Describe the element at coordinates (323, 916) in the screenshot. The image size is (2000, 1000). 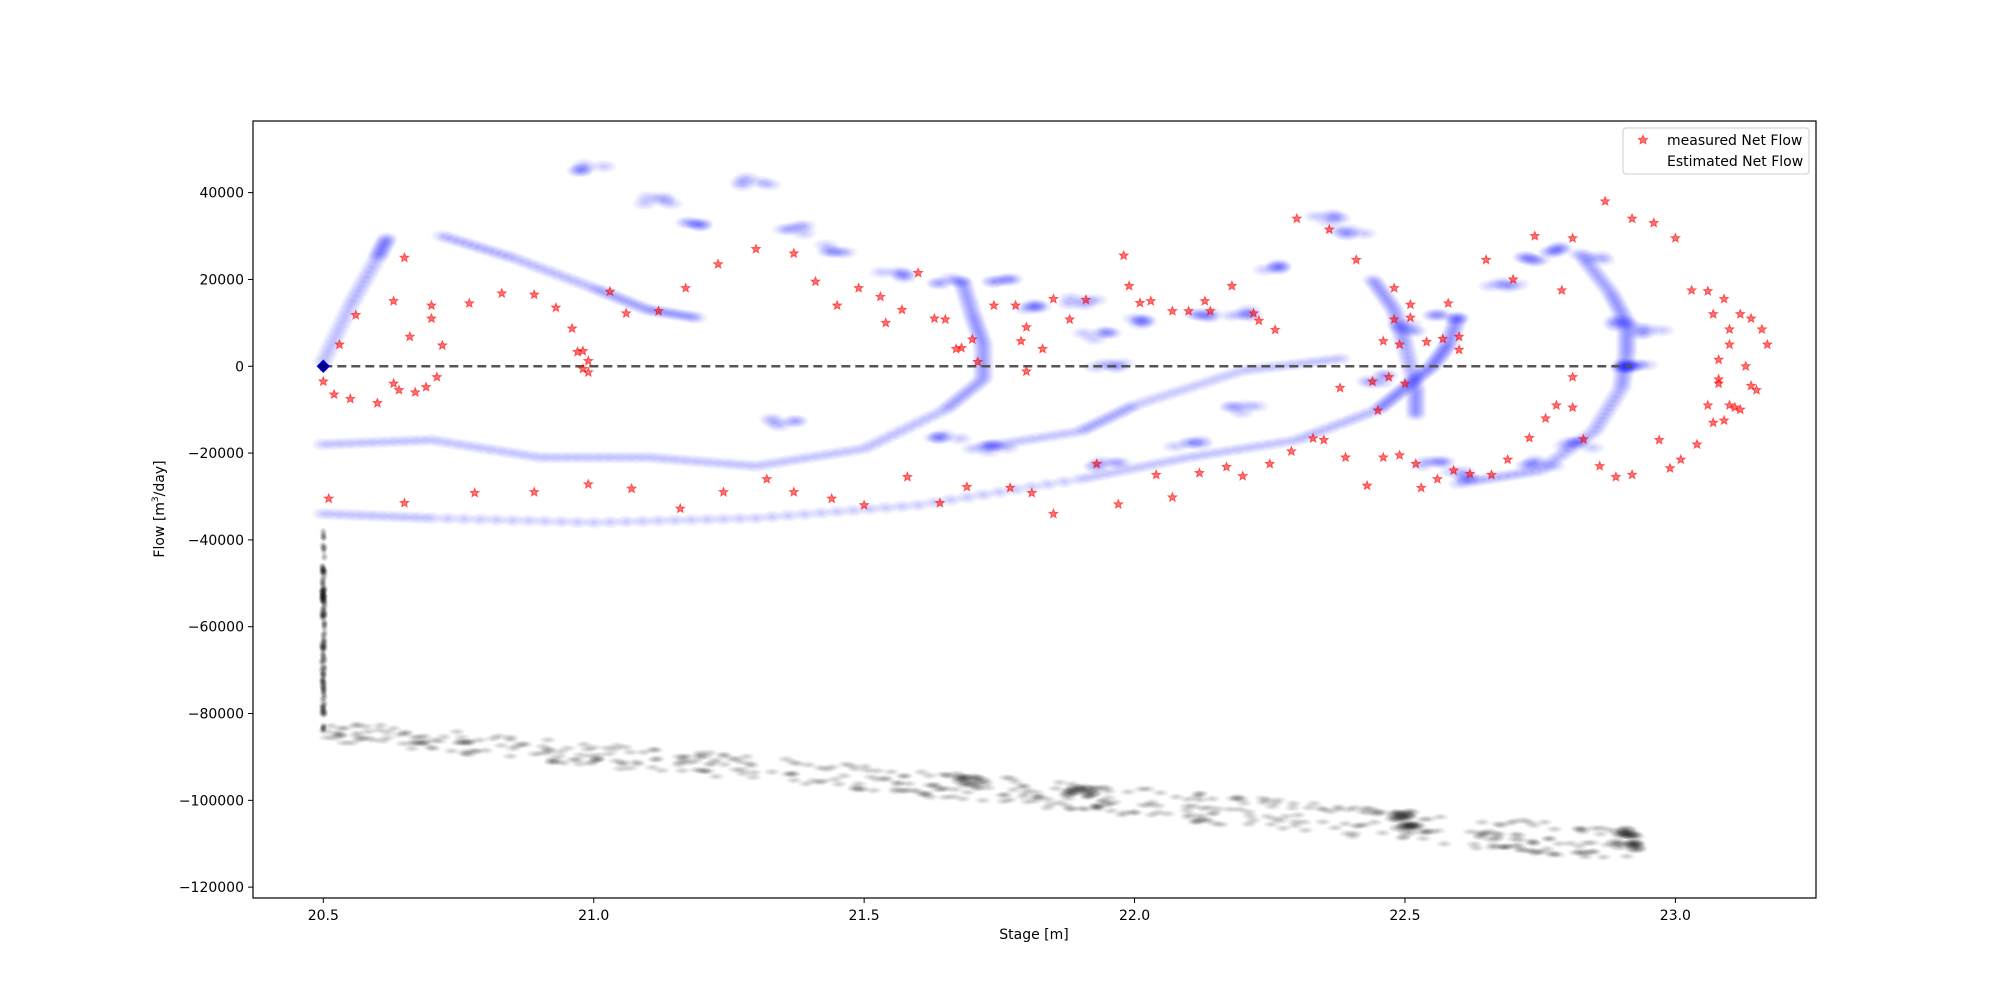
I see `x-tick-label: 20.5` at that location.